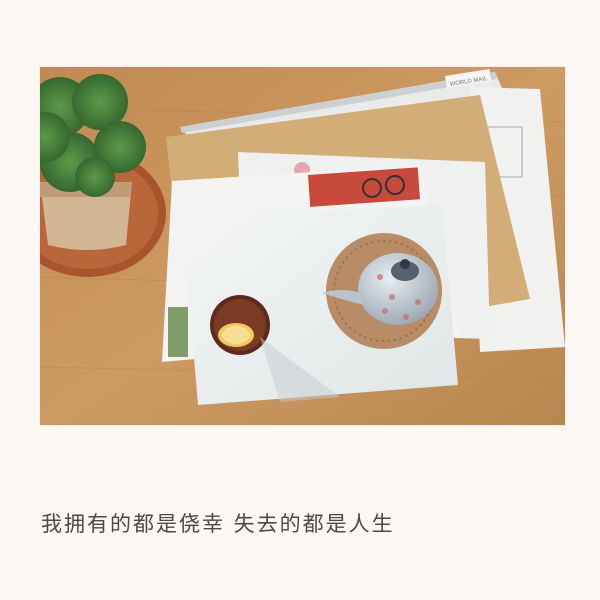 This screenshot has height=600, width=600. Describe the element at coordinates (218, 524) in the screenshot. I see `caption-text: 我拥有的都是侥幸 失去的都是人生` at that location.